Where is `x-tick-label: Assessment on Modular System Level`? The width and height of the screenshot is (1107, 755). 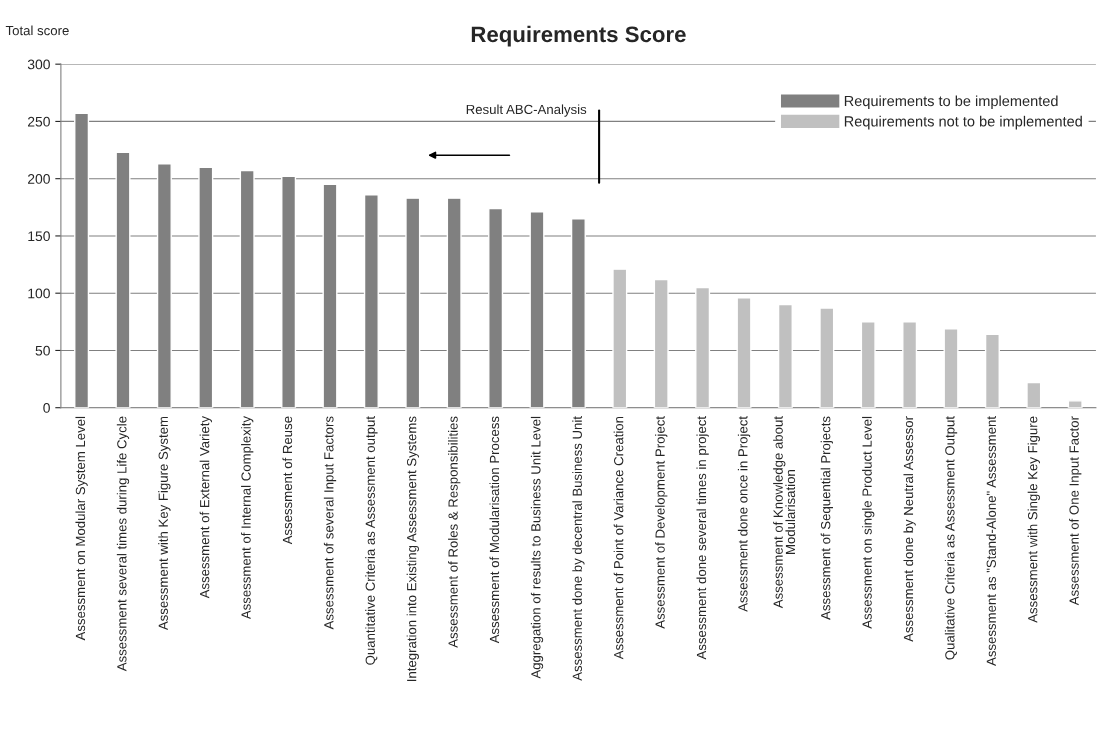 x-tick-label: Assessment on Modular System Level is located at coordinates (81, 528).